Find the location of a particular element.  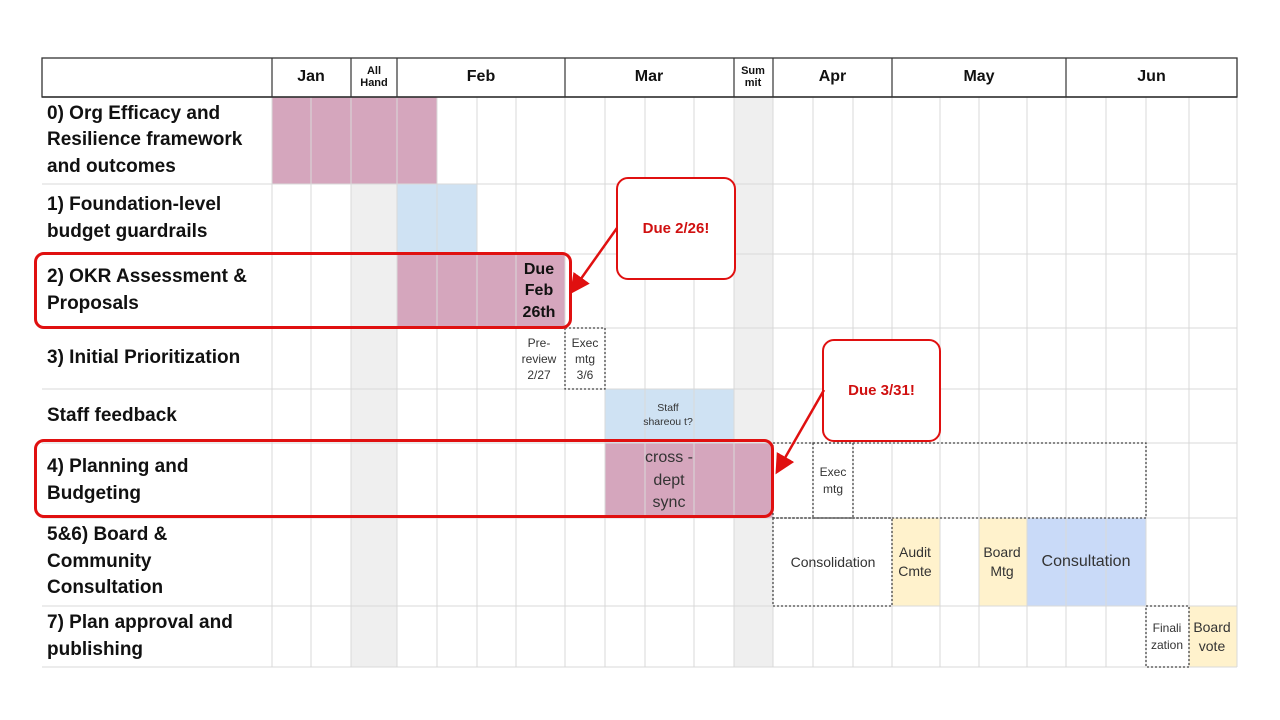

month-jun: Jun is located at coordinates (1151, 76).